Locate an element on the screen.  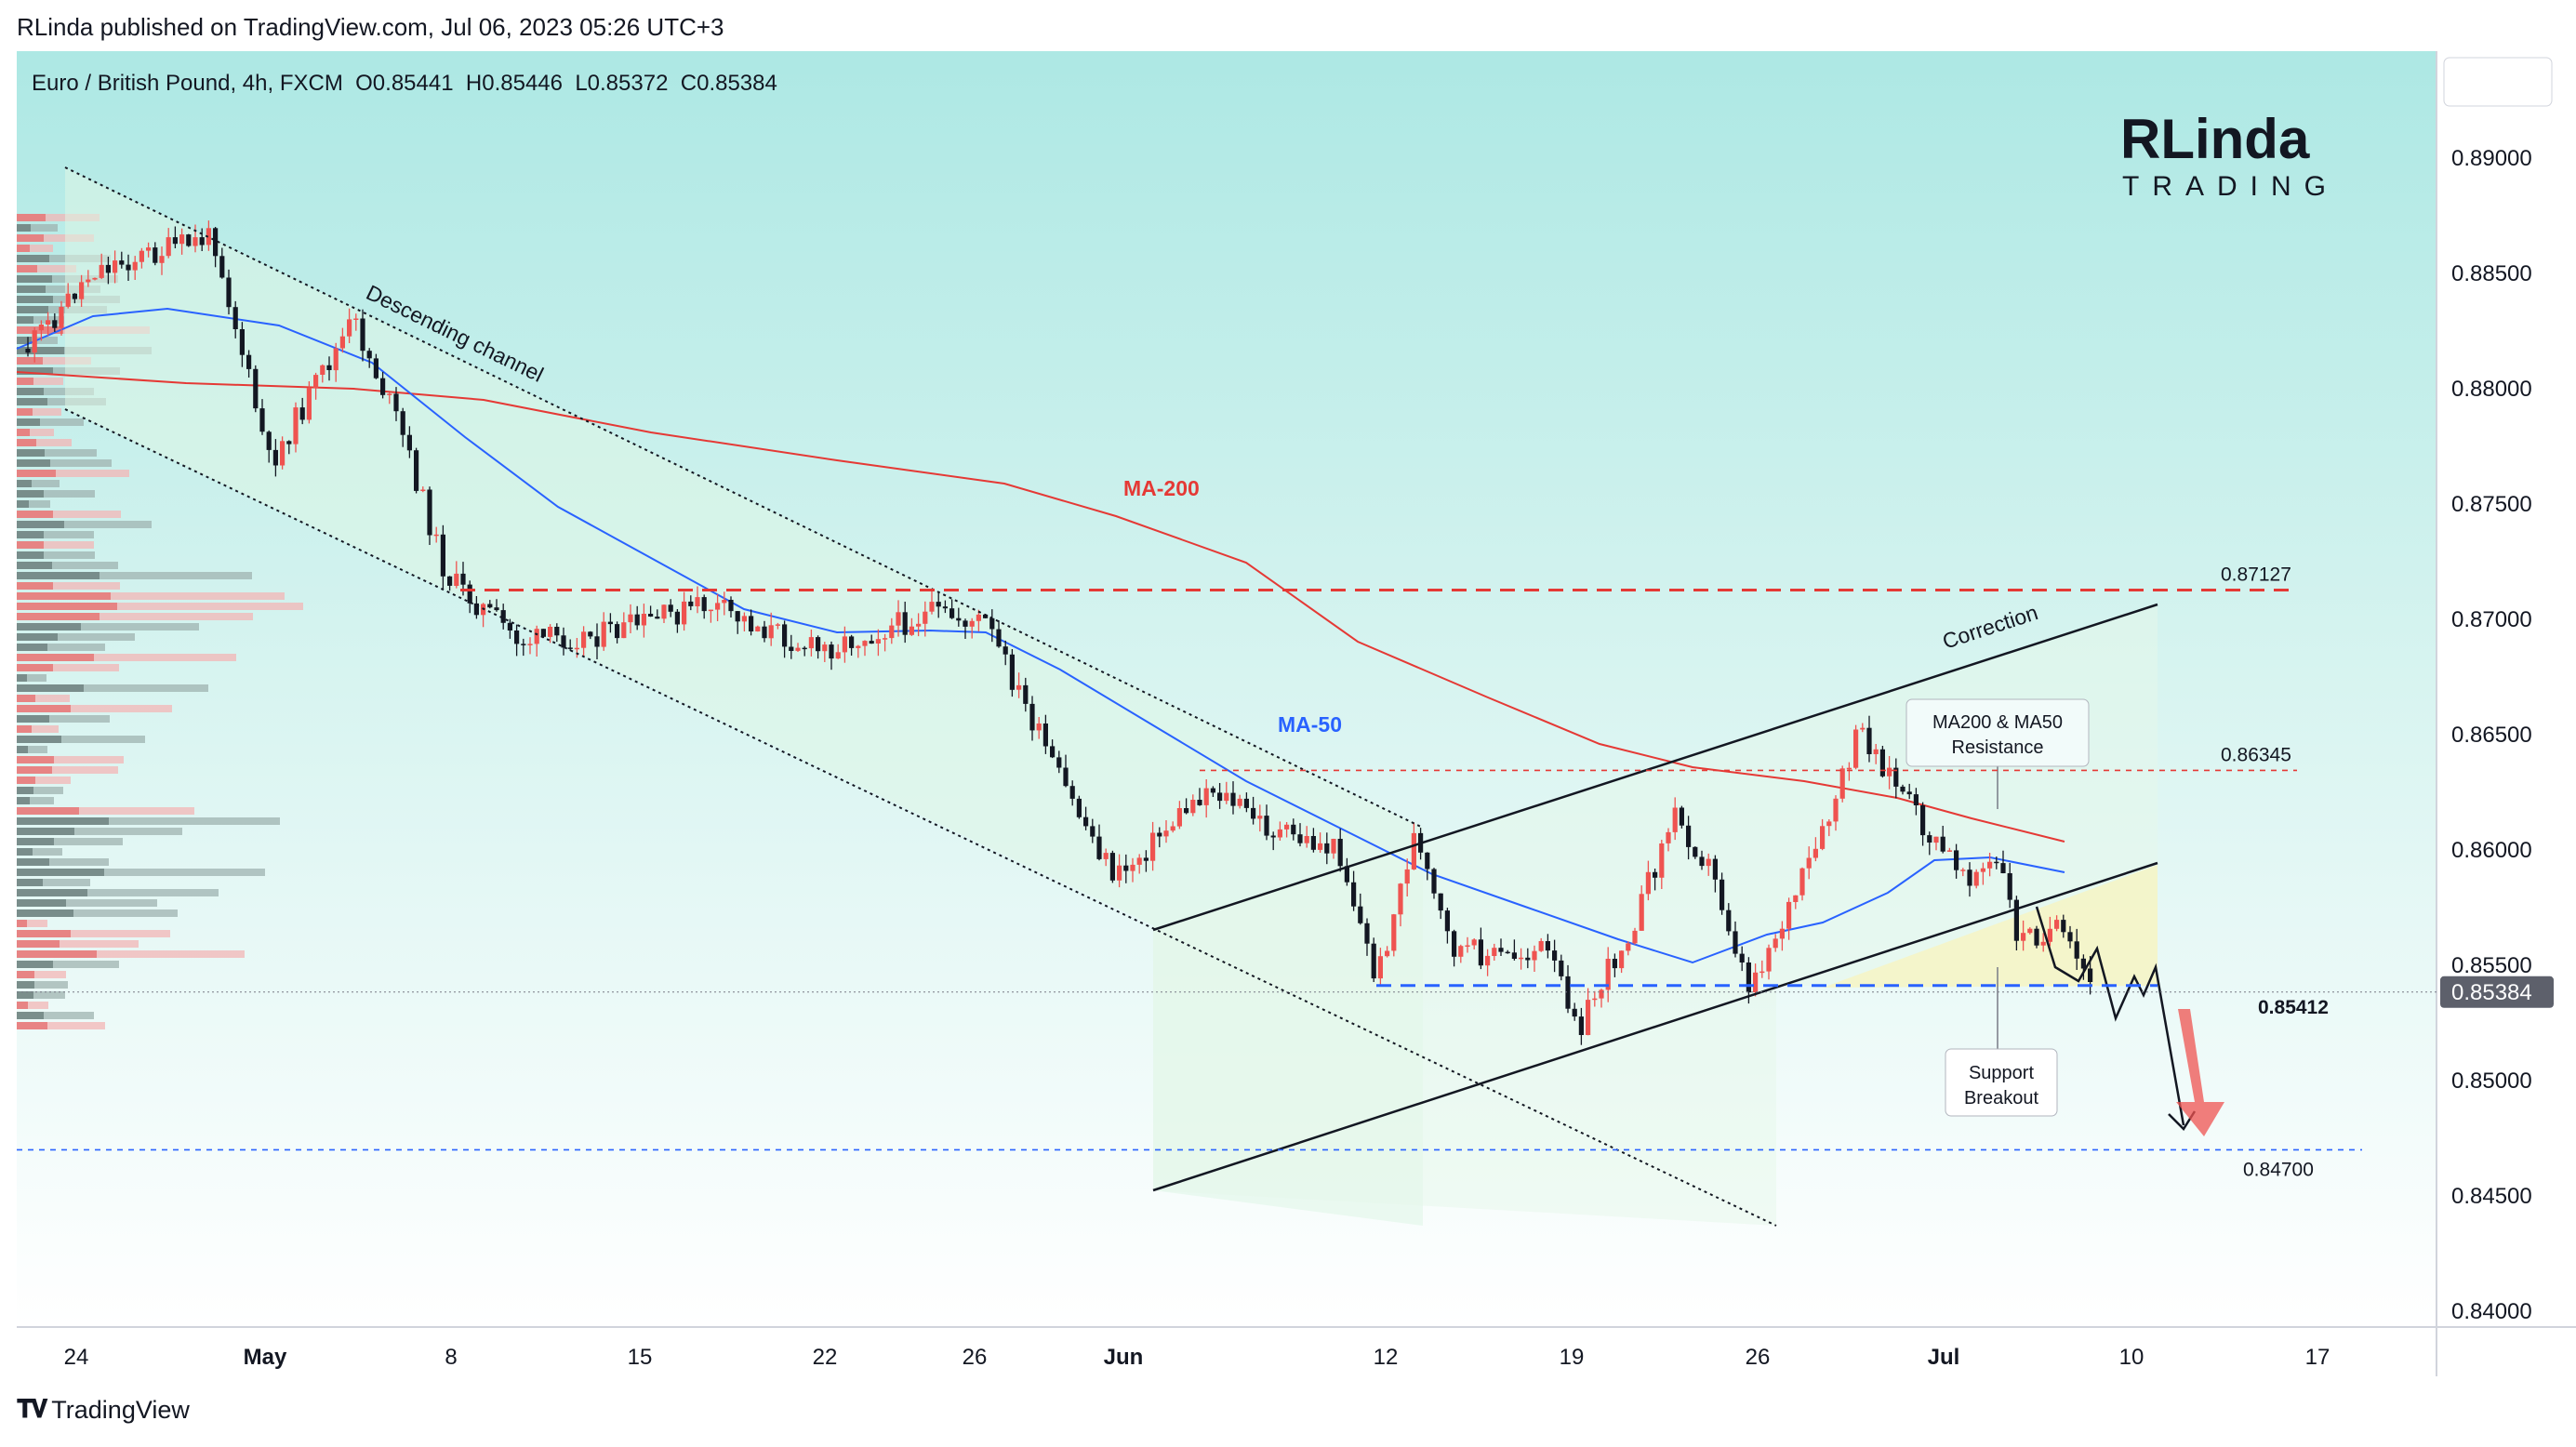
resistance-callout-line2: Resistance is located at coordinates (1998, 748).